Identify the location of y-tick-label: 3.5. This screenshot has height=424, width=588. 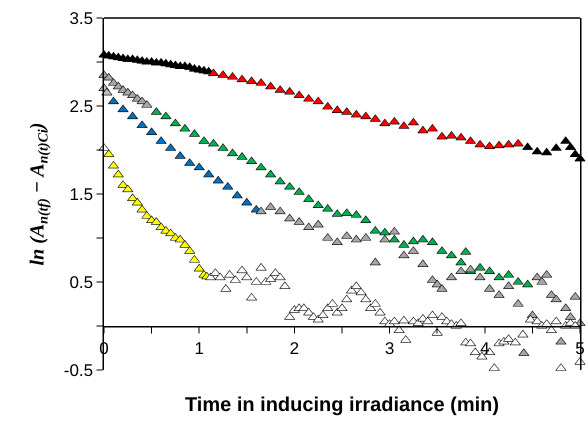
(81, 18).